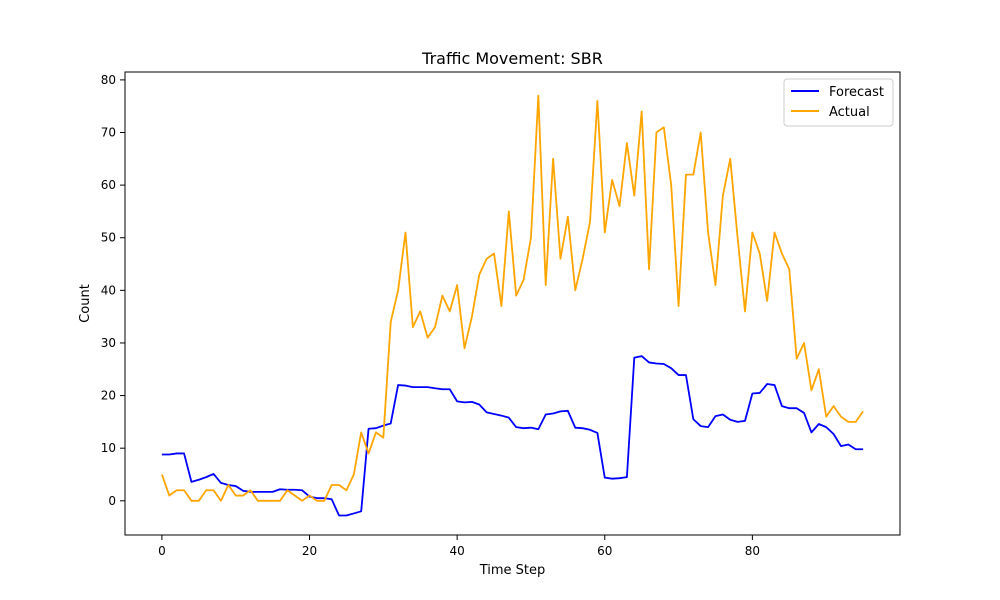 Image resolution: width=1000 pixels, height=600 pixels. Describe the element at coordinates (309, 551) in the screenshot. I see `x-tick-label: 20` at that location.